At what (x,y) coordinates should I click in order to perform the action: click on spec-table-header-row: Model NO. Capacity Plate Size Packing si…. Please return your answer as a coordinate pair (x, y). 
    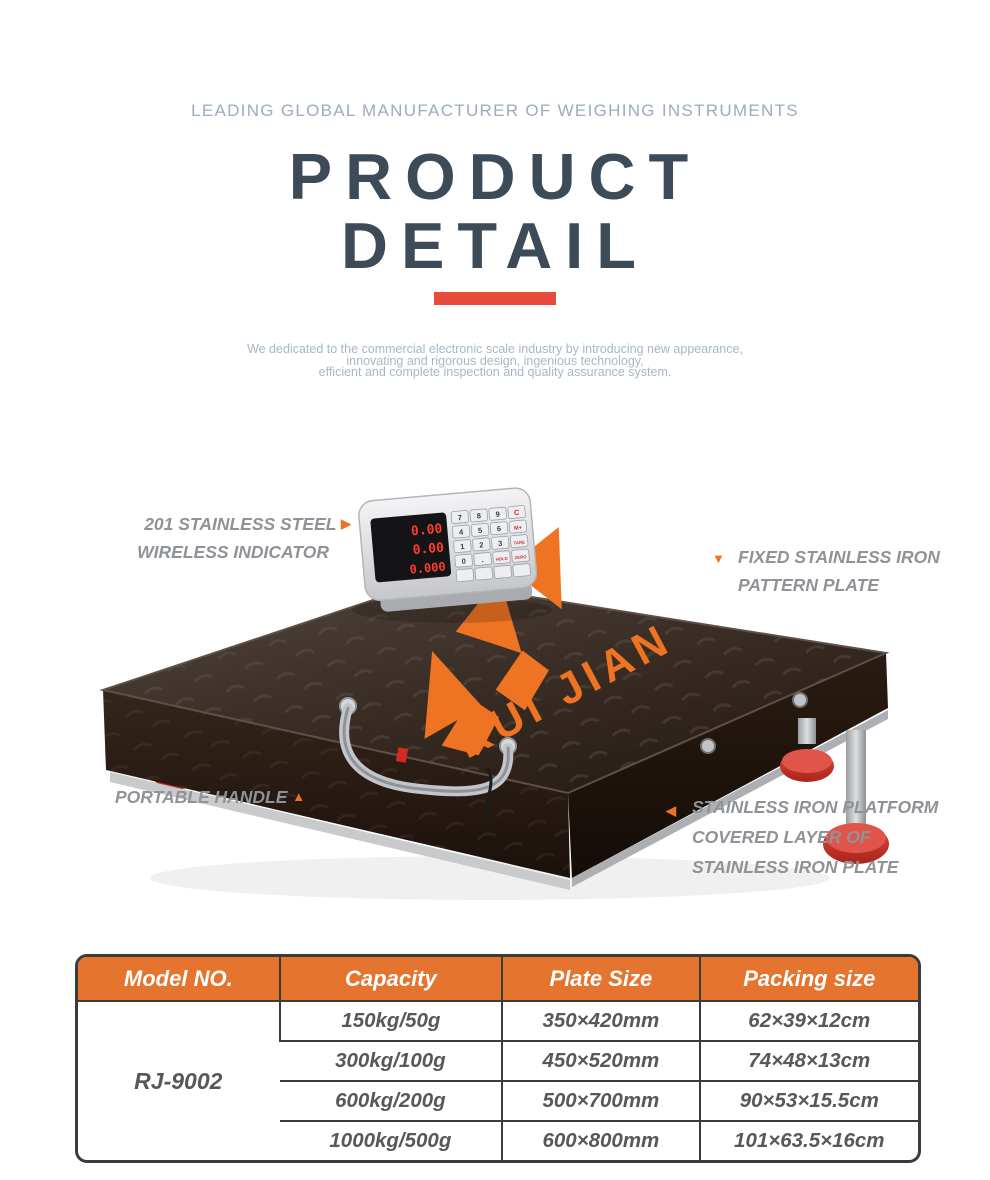
    Looking at the image, I should click on (498, 979).